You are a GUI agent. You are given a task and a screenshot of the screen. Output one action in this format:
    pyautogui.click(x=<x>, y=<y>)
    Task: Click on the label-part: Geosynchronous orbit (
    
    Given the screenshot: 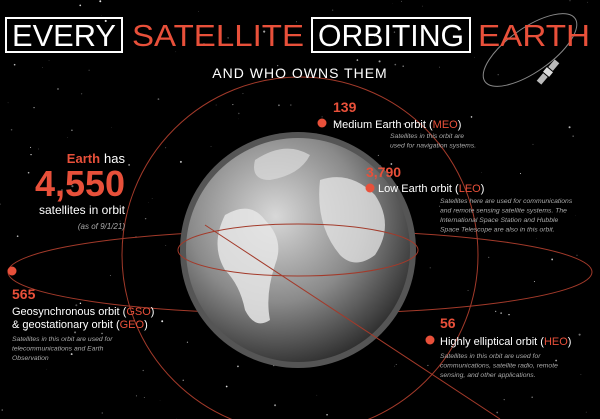 What is the action you would take?
    pyautogui.click(x=69, y=312)
    